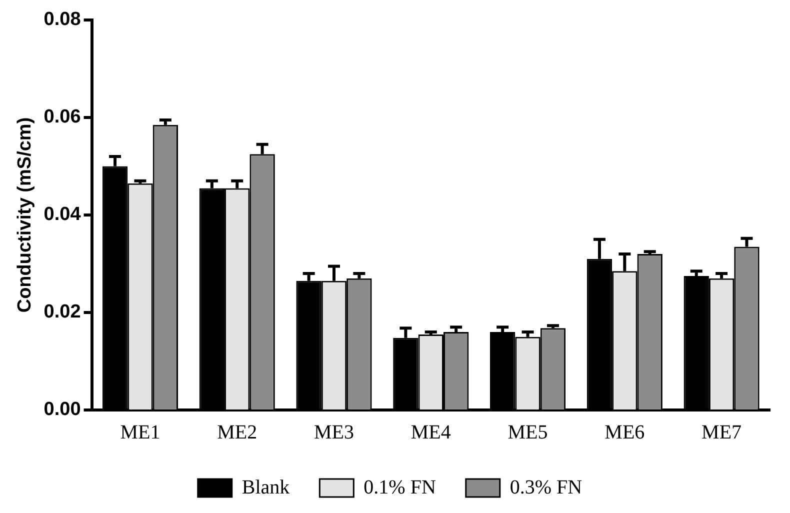 The width and height of the screenshot is (790, 513). What do you see at coordinates (430, 432) in the screenshot?
I see `x-tick-label: ME4` at bounding box center [430, 432].